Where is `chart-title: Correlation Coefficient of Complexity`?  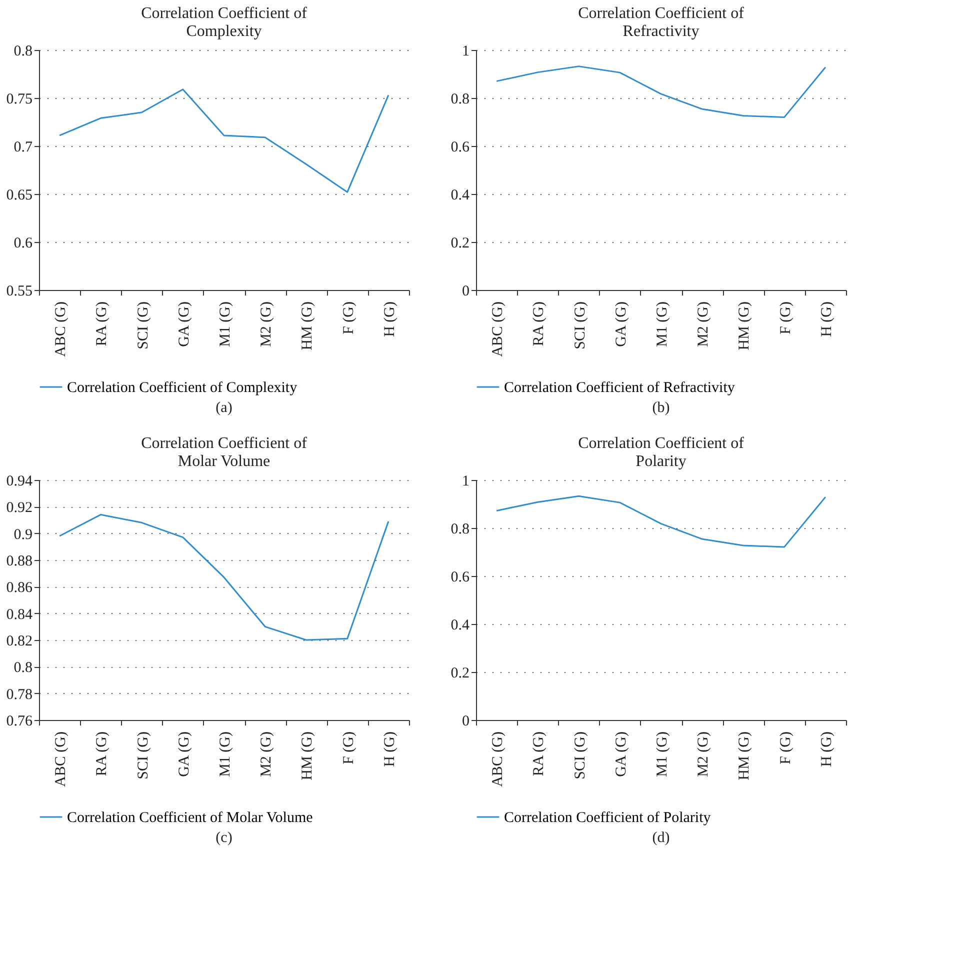
chart-title: Correlation Coefficient of Complexity is located at coordinates (224, 22).